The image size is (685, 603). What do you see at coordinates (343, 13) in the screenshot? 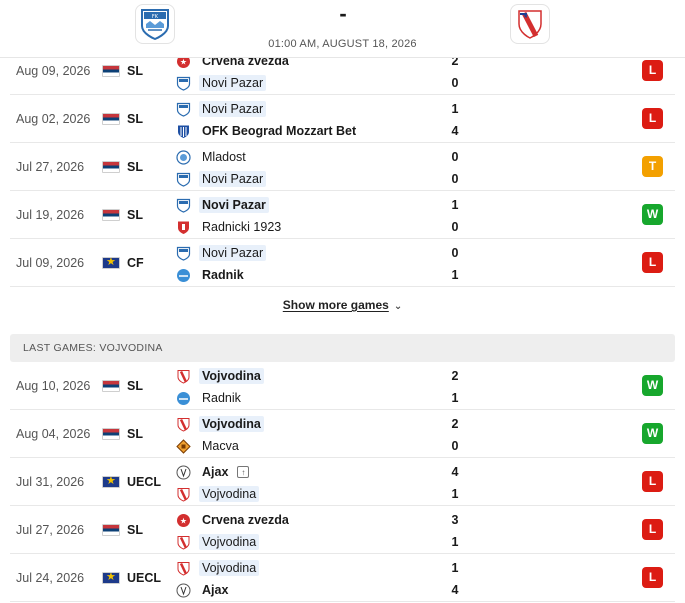
I see `match-score: -` at bounding box center [343, 13].